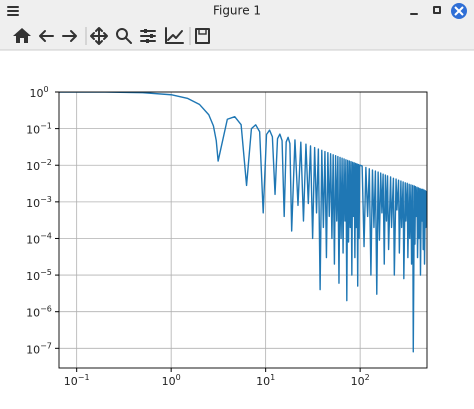  What do you see at coordinates (77, 381) in the screenshot?
I see `x-tick-label: 10⁻¹` at bounding box center [77, 381].